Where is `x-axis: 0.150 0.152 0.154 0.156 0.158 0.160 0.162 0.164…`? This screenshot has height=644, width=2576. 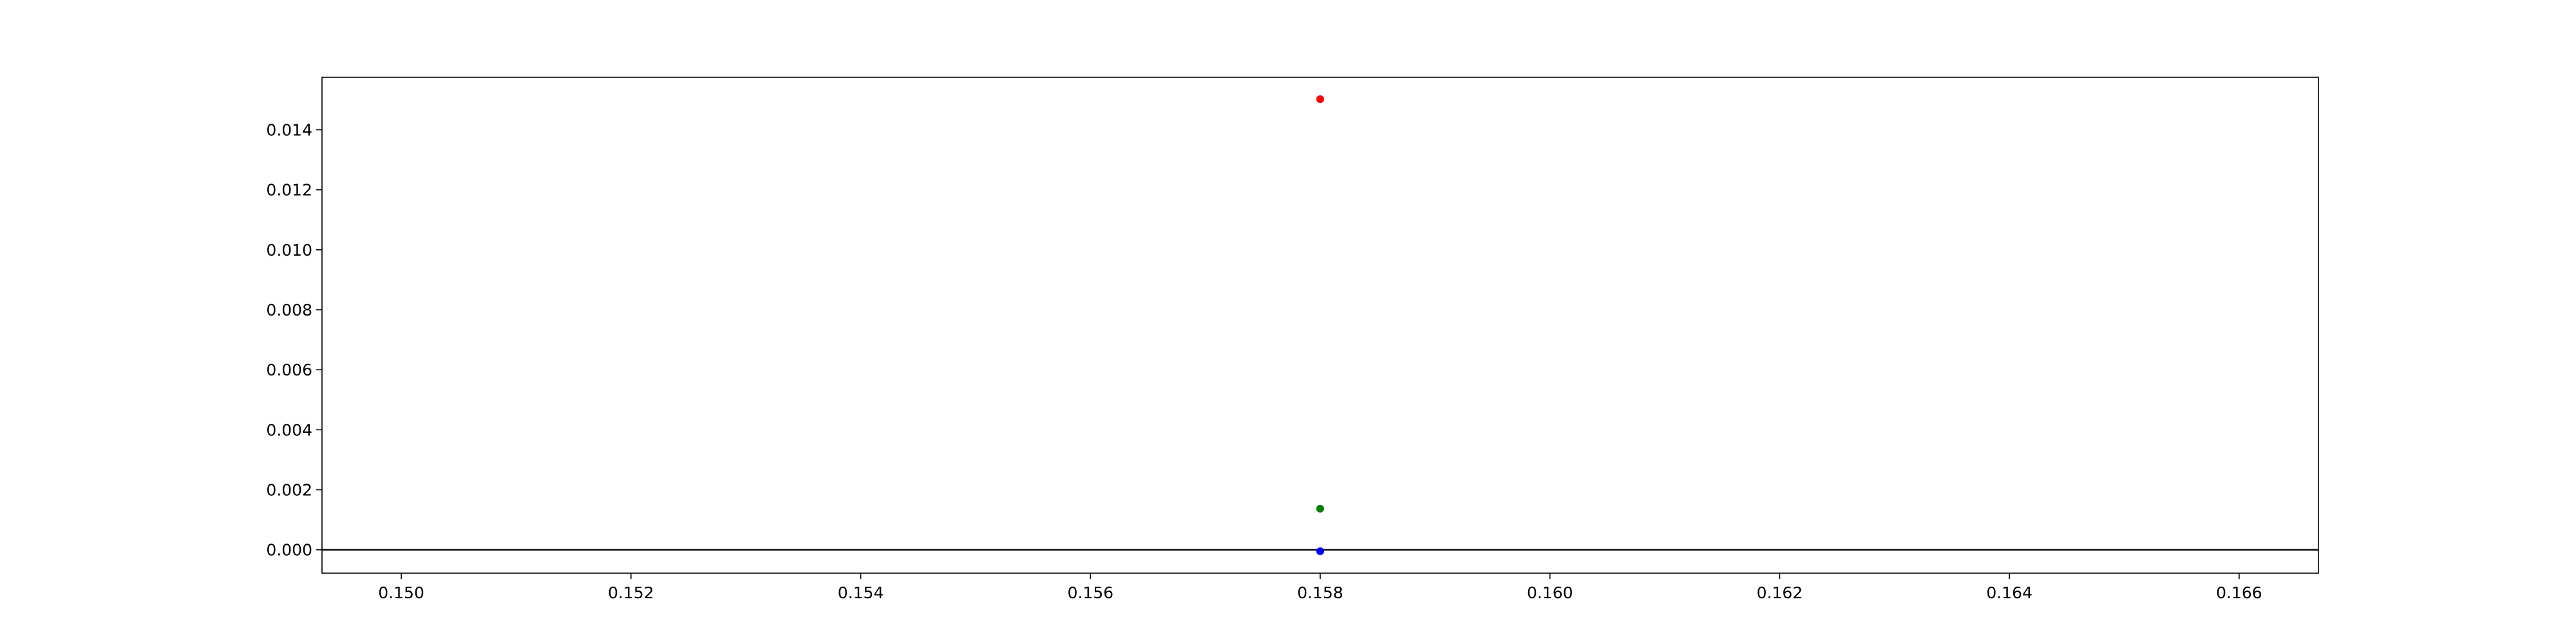
x-axis: 0.150 0.152 0.154 0.156 0.158 0.160 0.162 0.164… is located at coordinates (1320, 587).